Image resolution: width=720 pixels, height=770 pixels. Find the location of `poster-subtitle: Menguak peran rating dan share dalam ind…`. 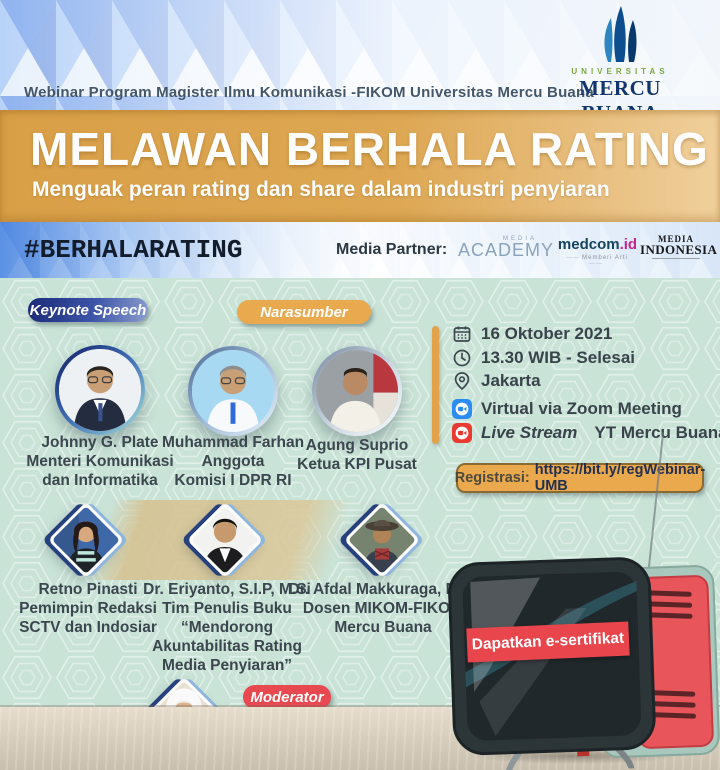

poster-subtitle: Menguak peran rating dan share dalam ind… is located at coordinates (321, 189).